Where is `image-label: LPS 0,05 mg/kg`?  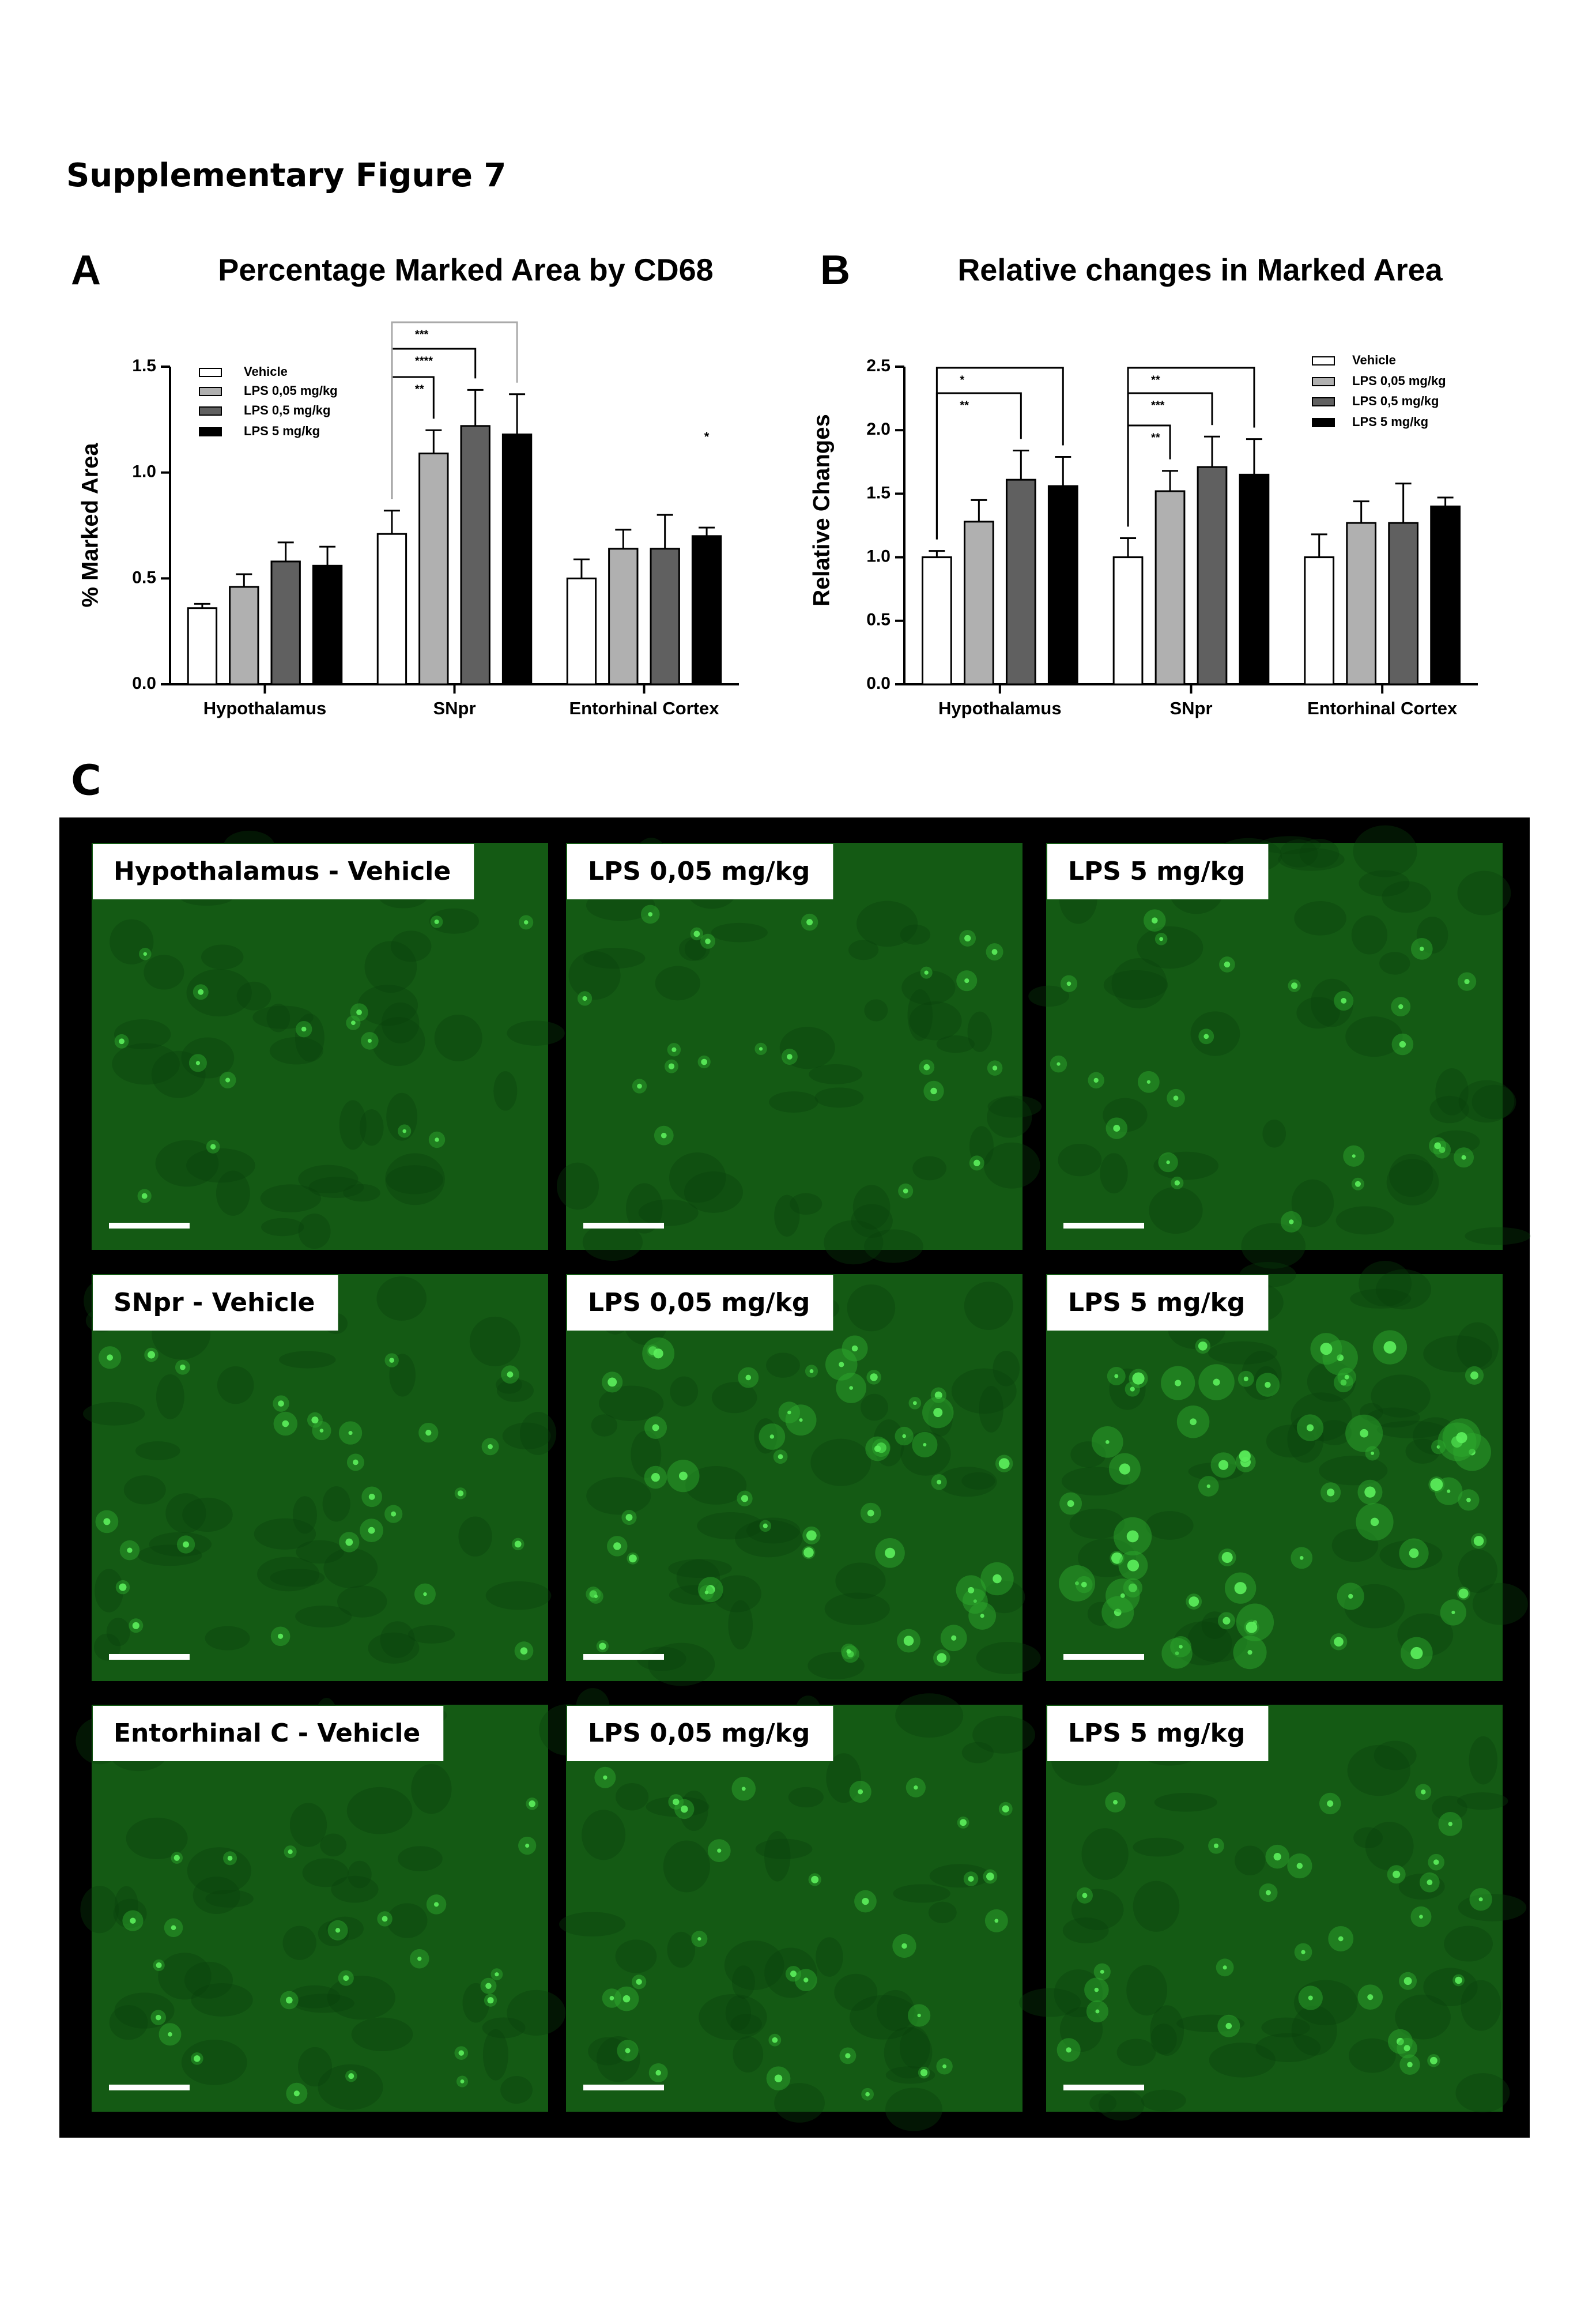
image-label: LPS 0,05 mg/kg is located at coordinates (699, 1303).